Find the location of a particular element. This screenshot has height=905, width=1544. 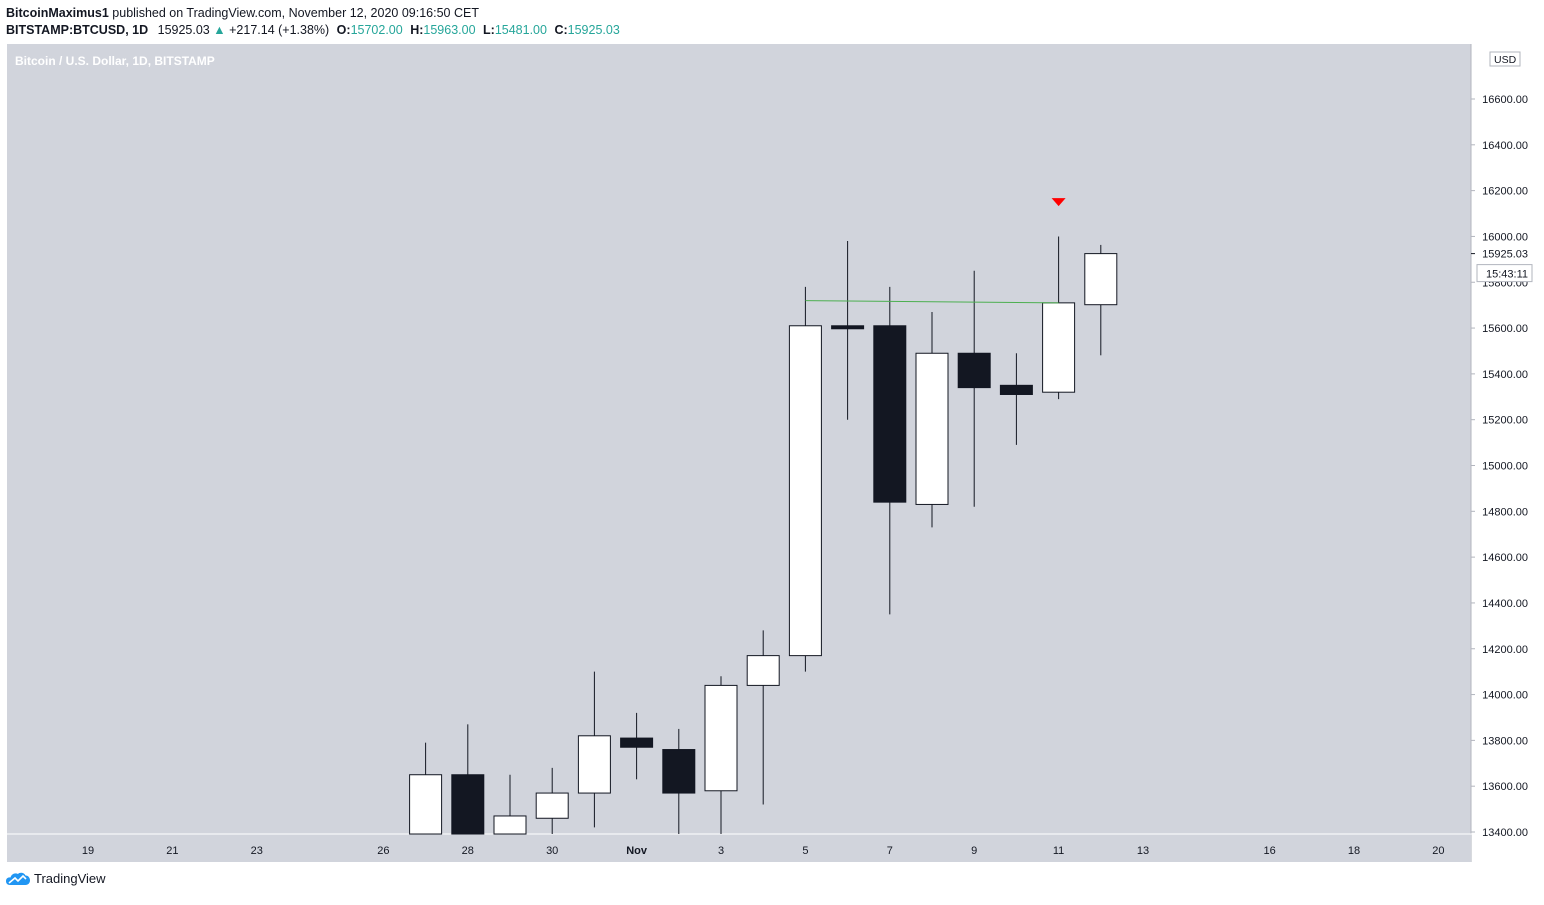

y-tick-label: 15200.00 is located at coordinates (1505, 421).